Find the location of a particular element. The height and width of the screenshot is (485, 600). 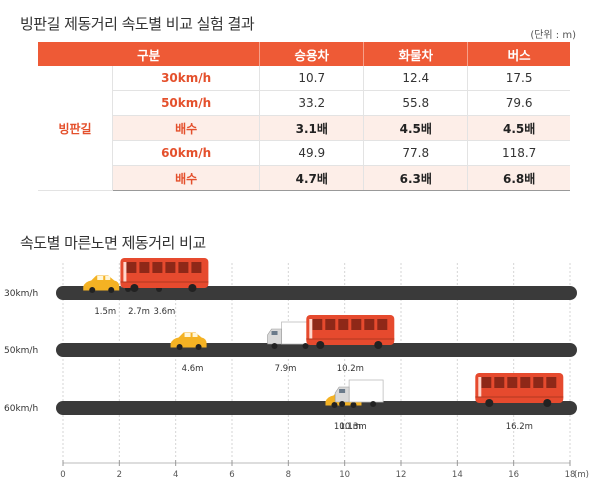

truck-box is located at coordinates (366, 391).